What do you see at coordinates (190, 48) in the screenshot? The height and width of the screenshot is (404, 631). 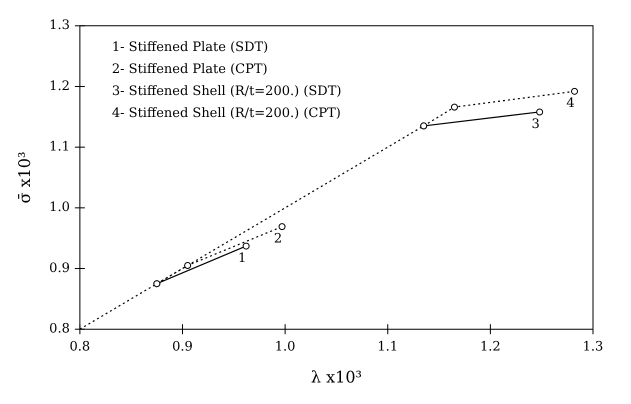 I see `annotation: 1- Stiffened Plate (SDT)` at bounding box center [190, 48].